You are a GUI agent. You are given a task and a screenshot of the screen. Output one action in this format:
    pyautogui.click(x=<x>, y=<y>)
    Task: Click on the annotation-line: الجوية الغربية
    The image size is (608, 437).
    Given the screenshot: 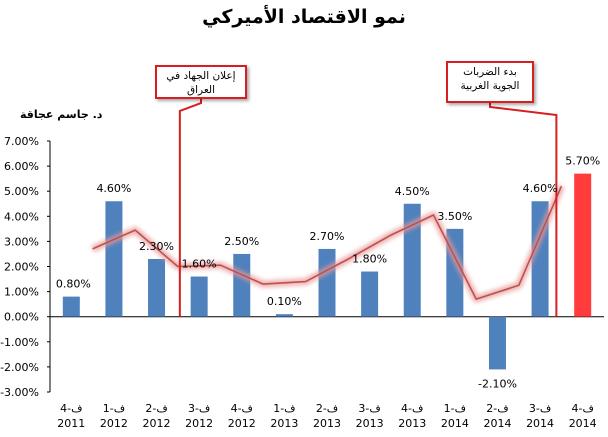 What is the action you would take?
    pyautogui.click(x=490, y=86)
    